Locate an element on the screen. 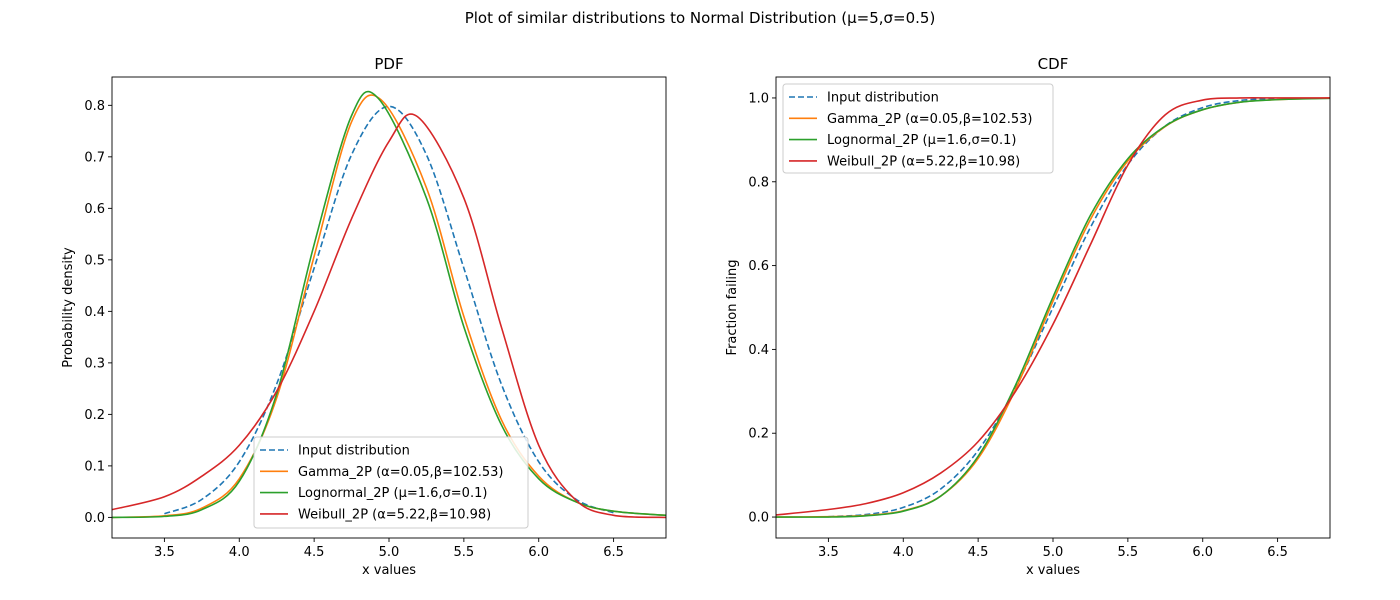  y-axis-label: Fraction failing is located at coordinates (732, 308).